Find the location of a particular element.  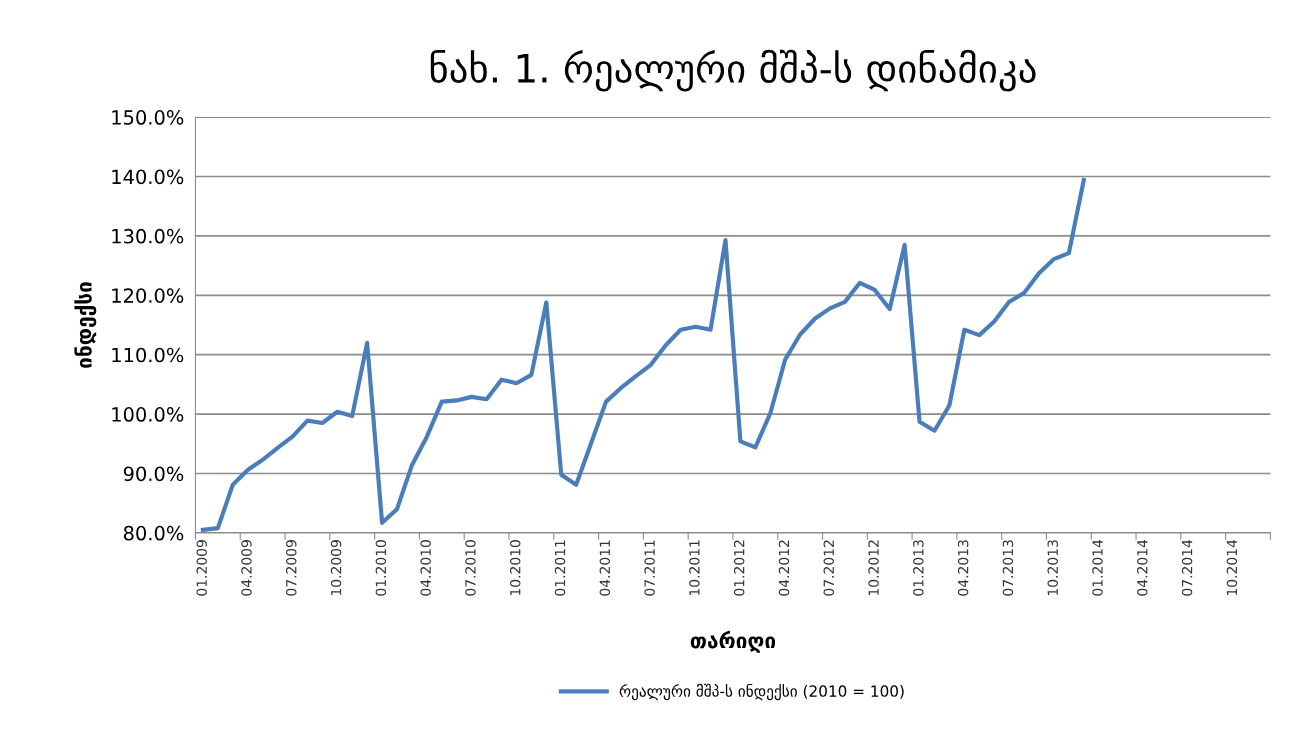

y-tick-label: 120.0% is located at coordinates (148, 295).